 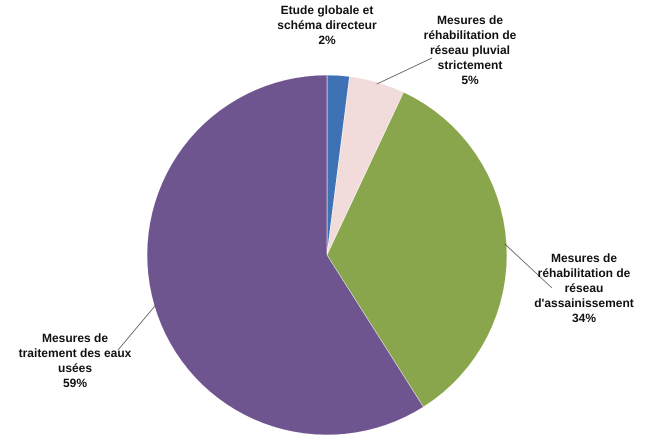 I want to click on data-label: 2%, so click(x=327, y=40).